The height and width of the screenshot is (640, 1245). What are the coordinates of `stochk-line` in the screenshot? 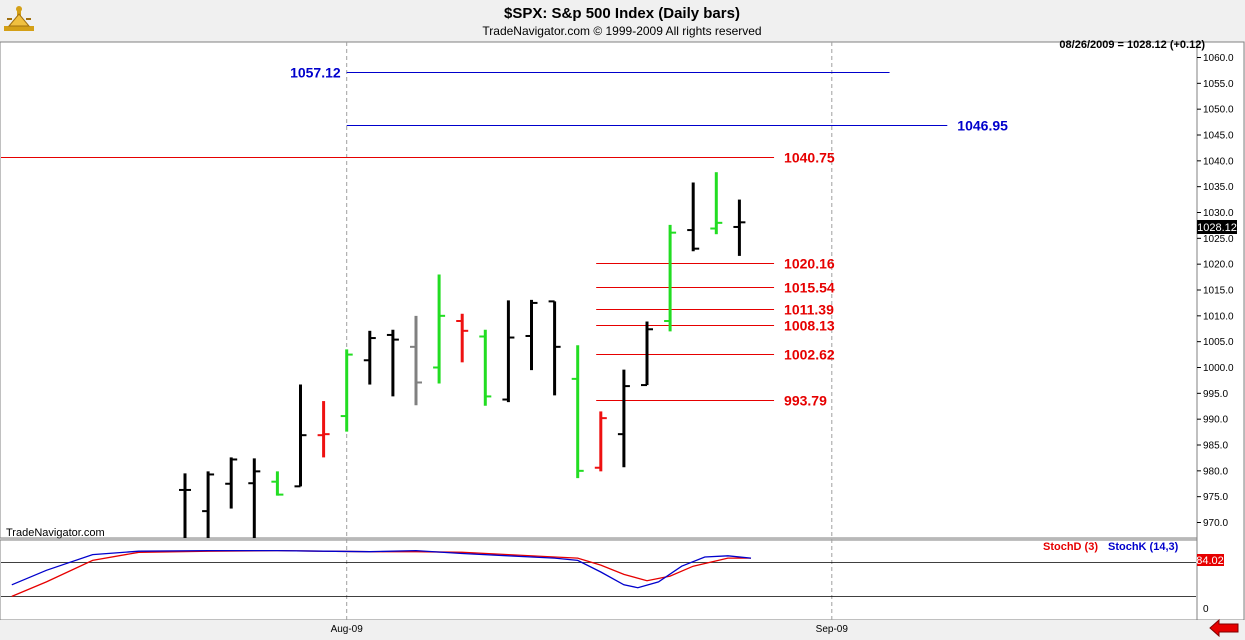 It's located at (381, 569).